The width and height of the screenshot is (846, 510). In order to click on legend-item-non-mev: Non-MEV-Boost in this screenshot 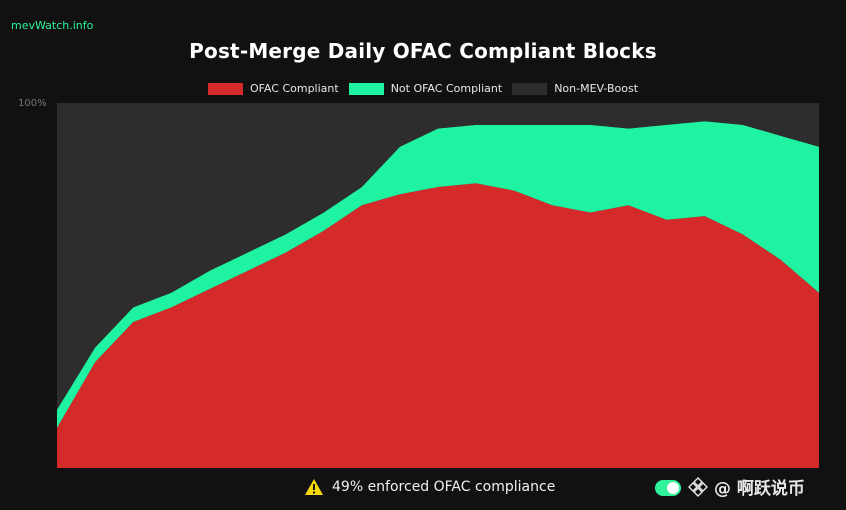, I will do `click(575, 88)`.